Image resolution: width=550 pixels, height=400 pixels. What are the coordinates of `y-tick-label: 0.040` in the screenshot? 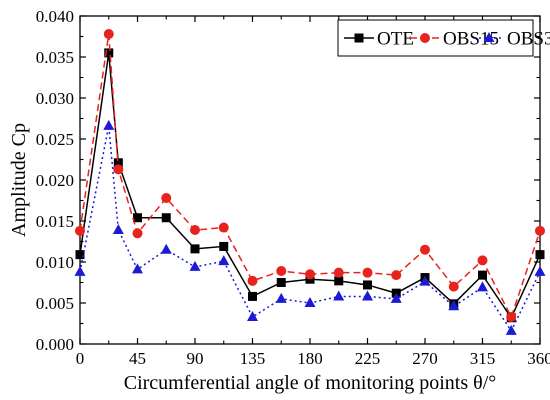 It's located at (55, 16).